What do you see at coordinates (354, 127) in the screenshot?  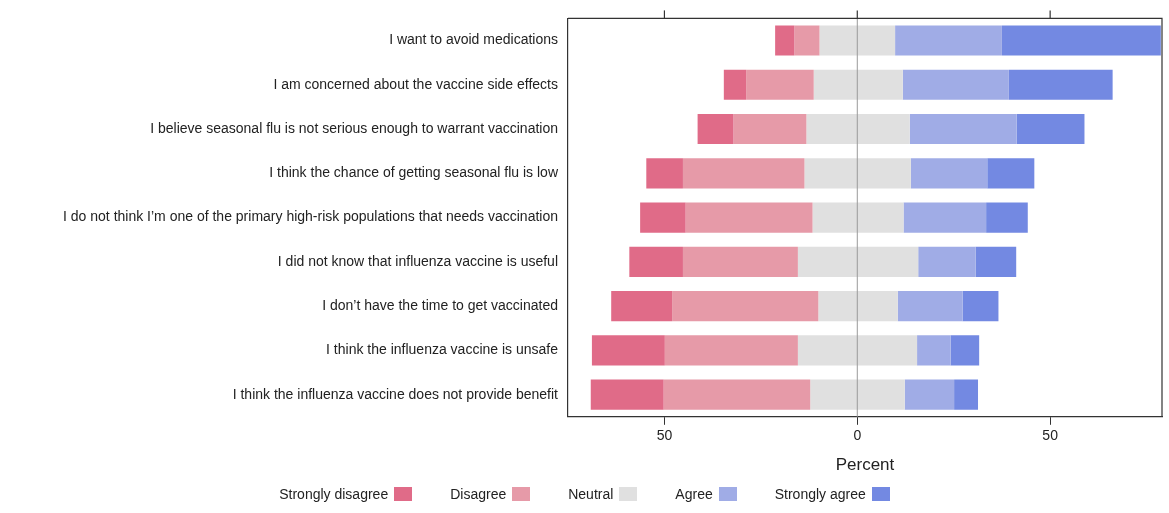 I see `y-tick-label: I believe seasonal flu is not serious enough to warrant vaccination` at bounding box center [354, 127].